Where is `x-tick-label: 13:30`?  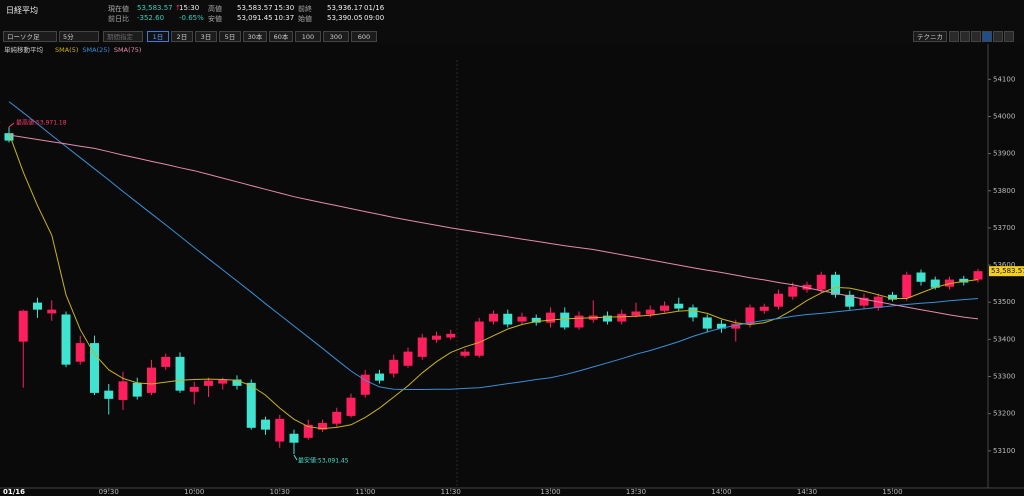
x-tick-label: 13:30 is located at coordinates (636, 492).